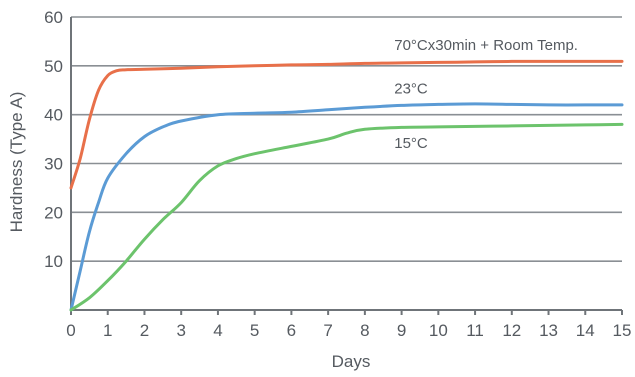  Describe the element at coordinates (70, 330) in the screenshot. I see `x-tick-label-0: 0` at that location.